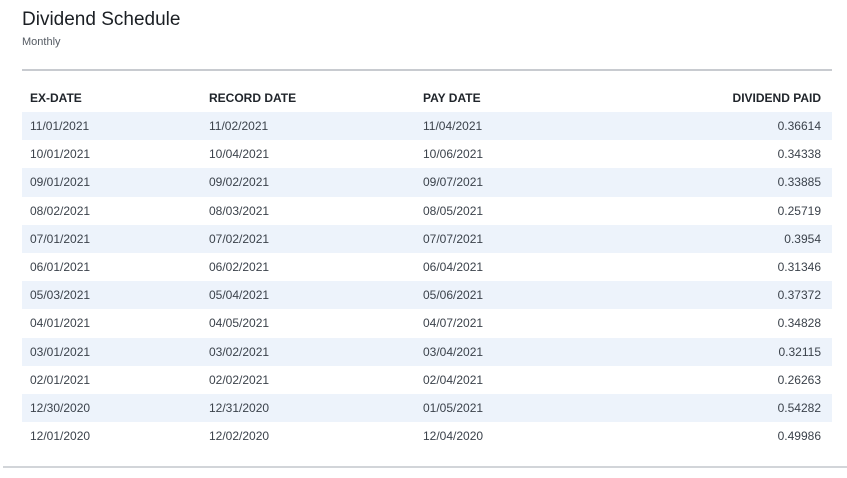 This screenshot has width=847, height=478. What do you see at coordinates (427, 70) in the screenshot?
I see `header-divider` at bounding box center [427, 70].